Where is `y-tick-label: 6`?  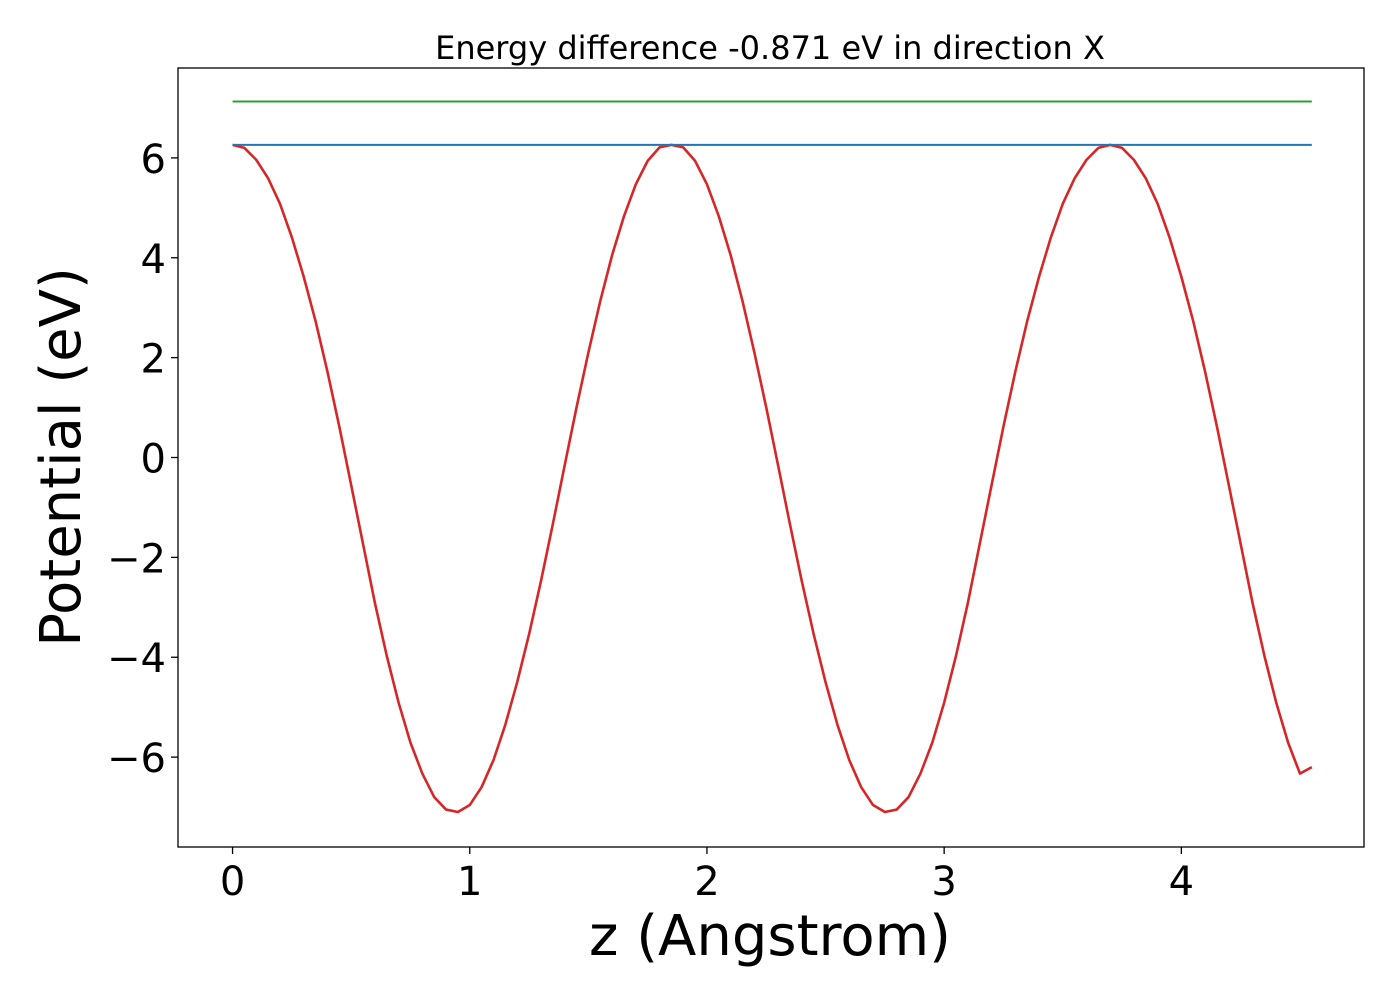
y-tick-label: 6 is located at coordinates (153, 160).